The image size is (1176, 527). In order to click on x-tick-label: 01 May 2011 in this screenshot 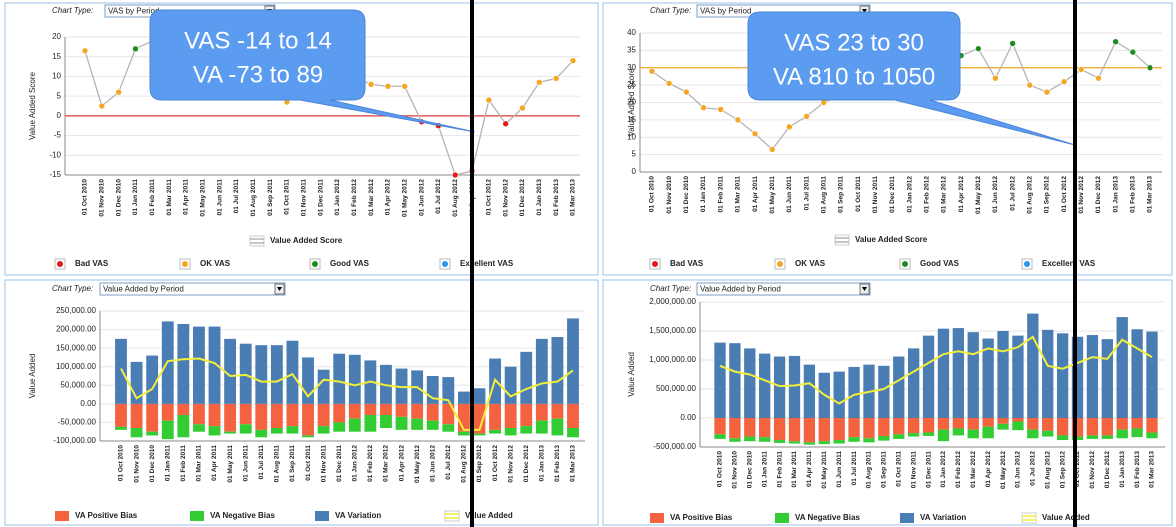, I will do `click(772, 195)`.